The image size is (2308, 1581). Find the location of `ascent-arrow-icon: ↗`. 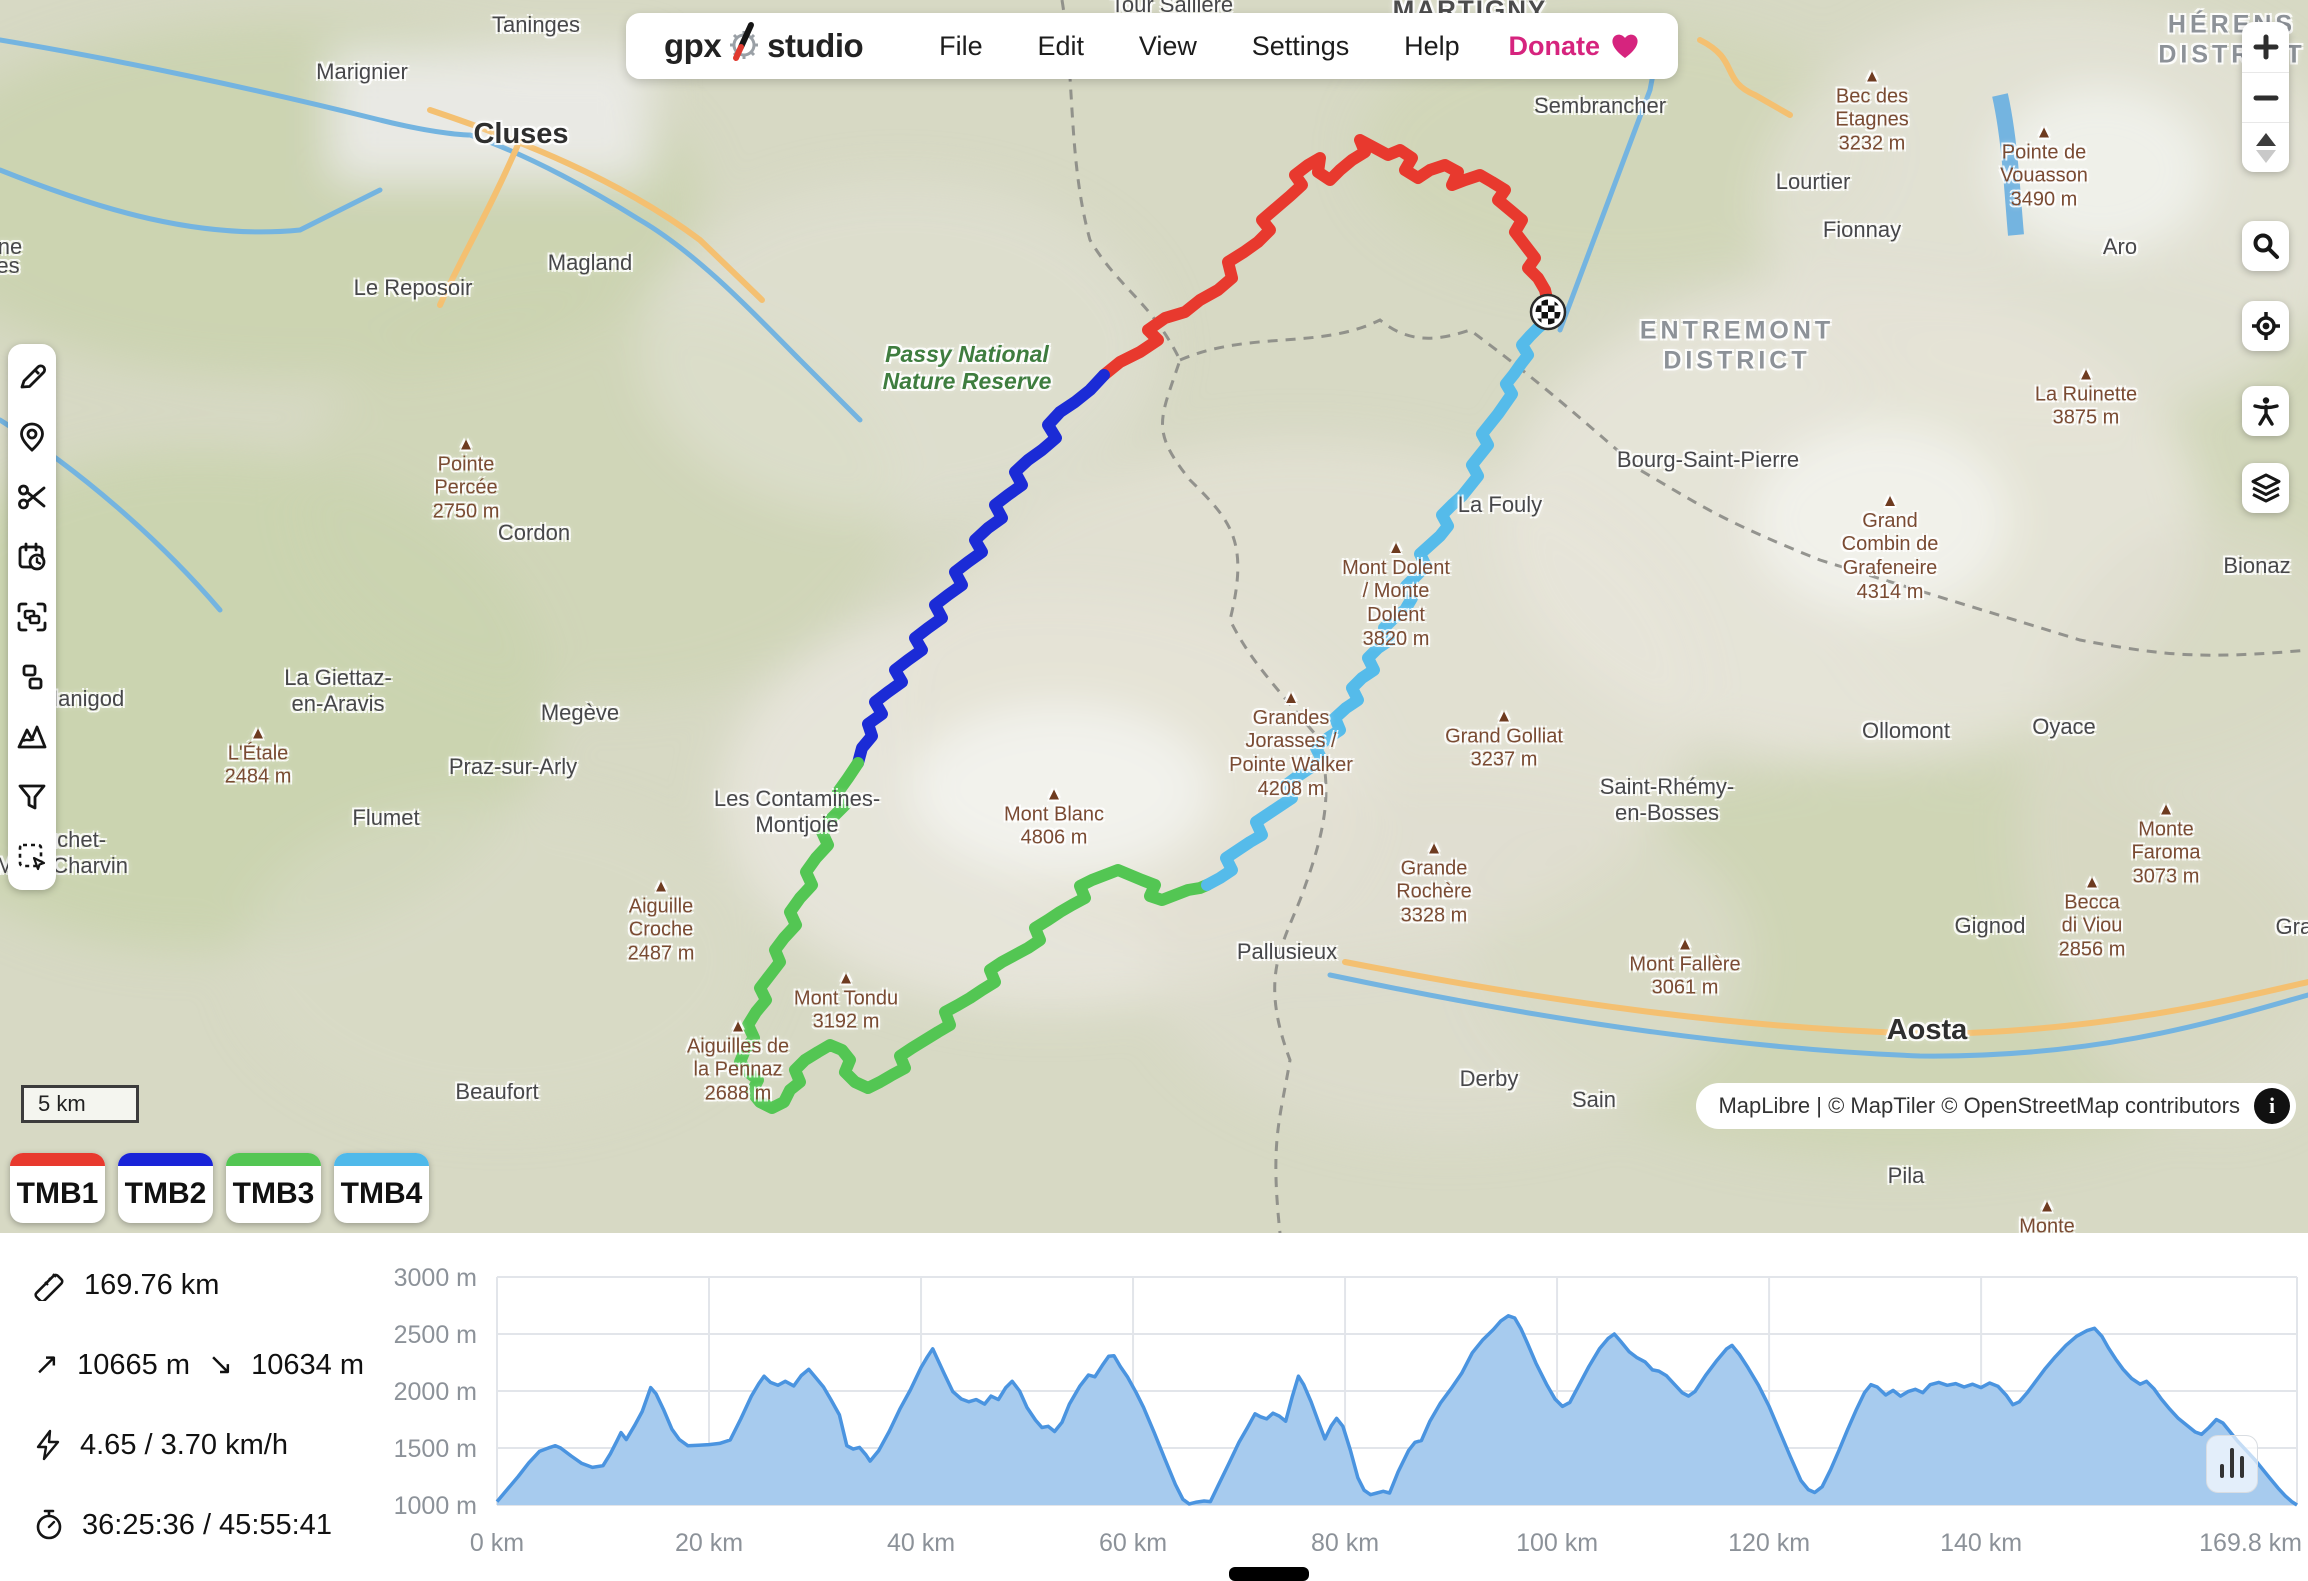

ascent-arrow-icon: ↗ is located at coordinates (47, 1364).